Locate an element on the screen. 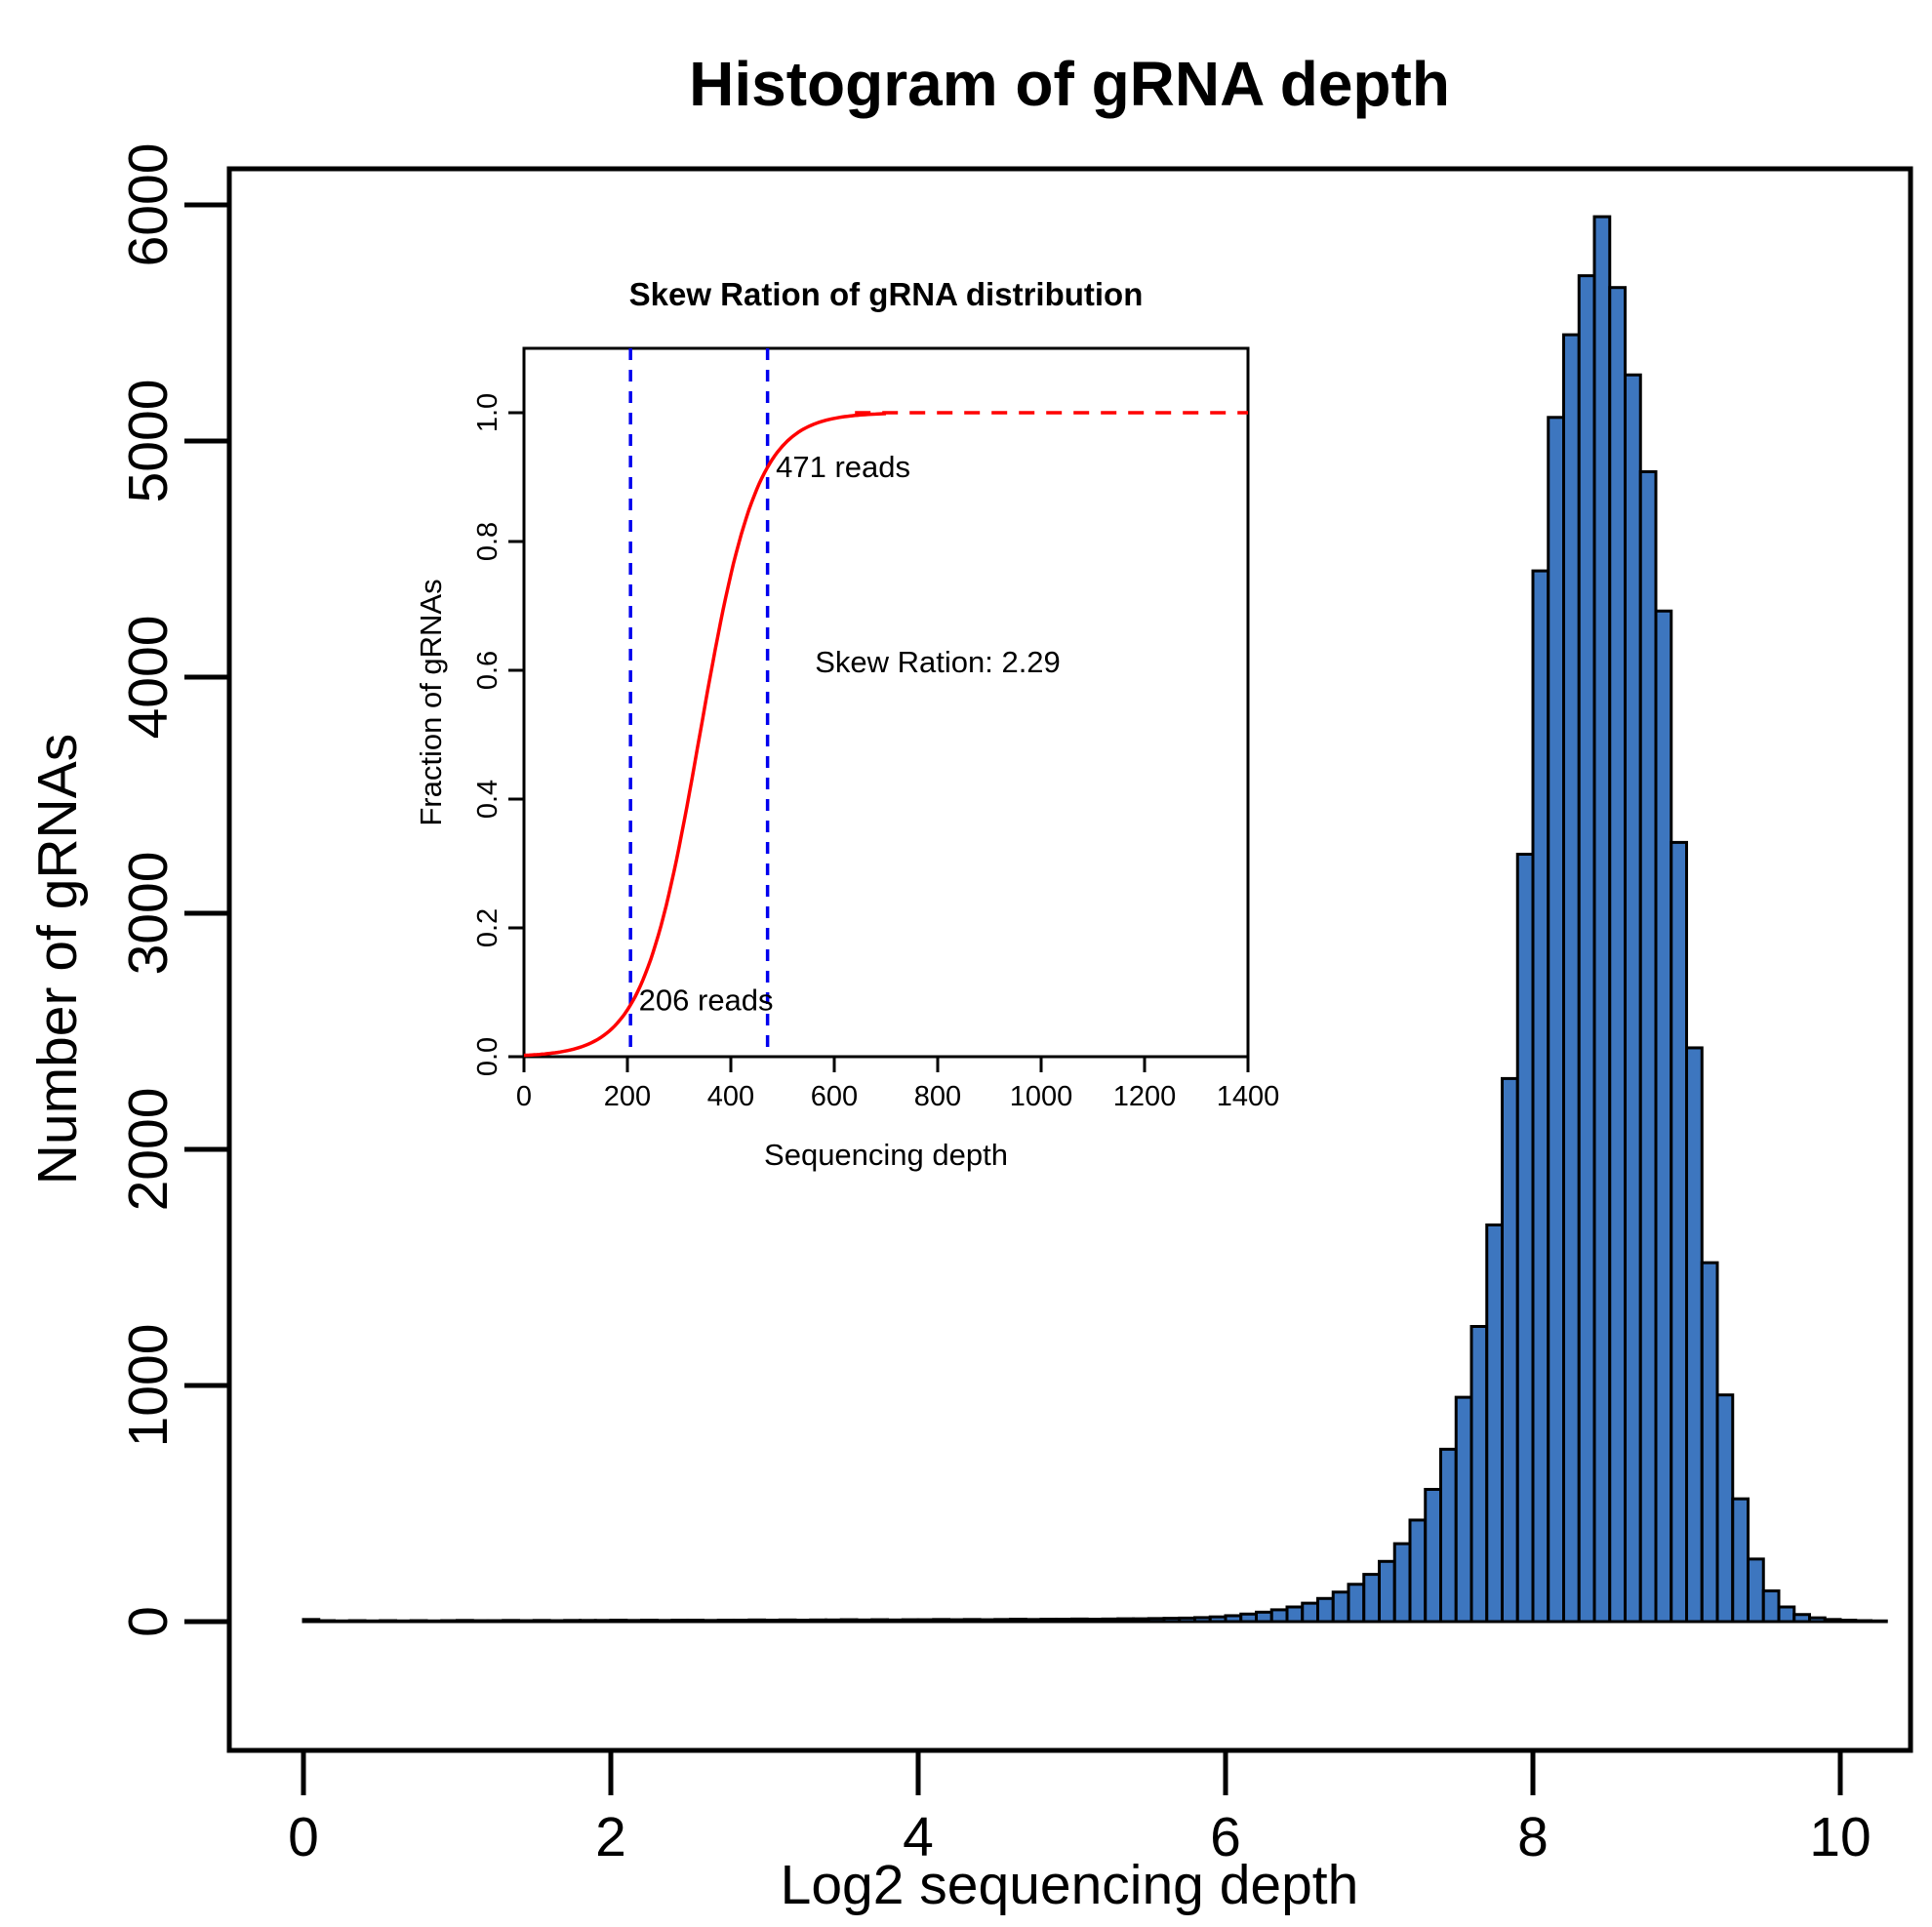  x-tick-label: 2 is located at coordinates (610, 1837).